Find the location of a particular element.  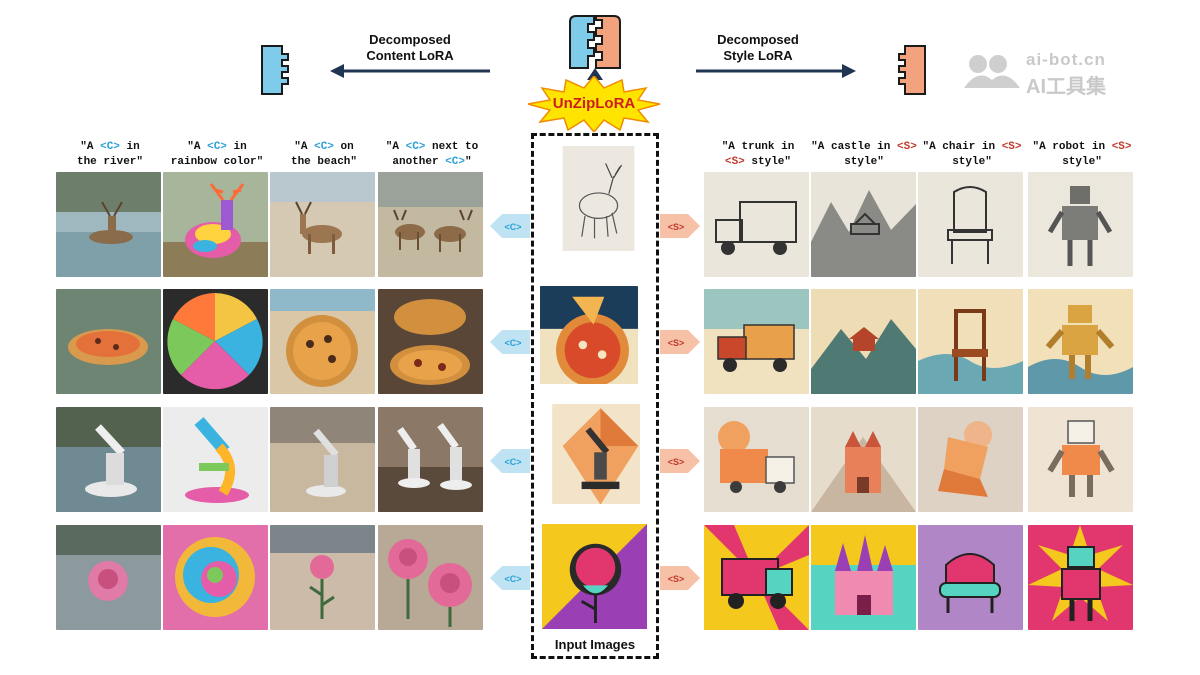

style-token-arrow-row4: <S> is located at coordinates (680, 578).